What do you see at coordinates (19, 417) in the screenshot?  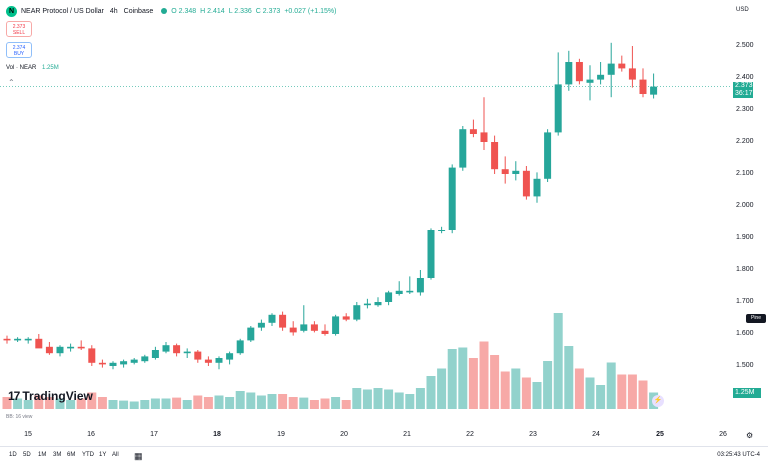 I see `indicator-label: BB: 16 view` at bounding box center [19, 417].